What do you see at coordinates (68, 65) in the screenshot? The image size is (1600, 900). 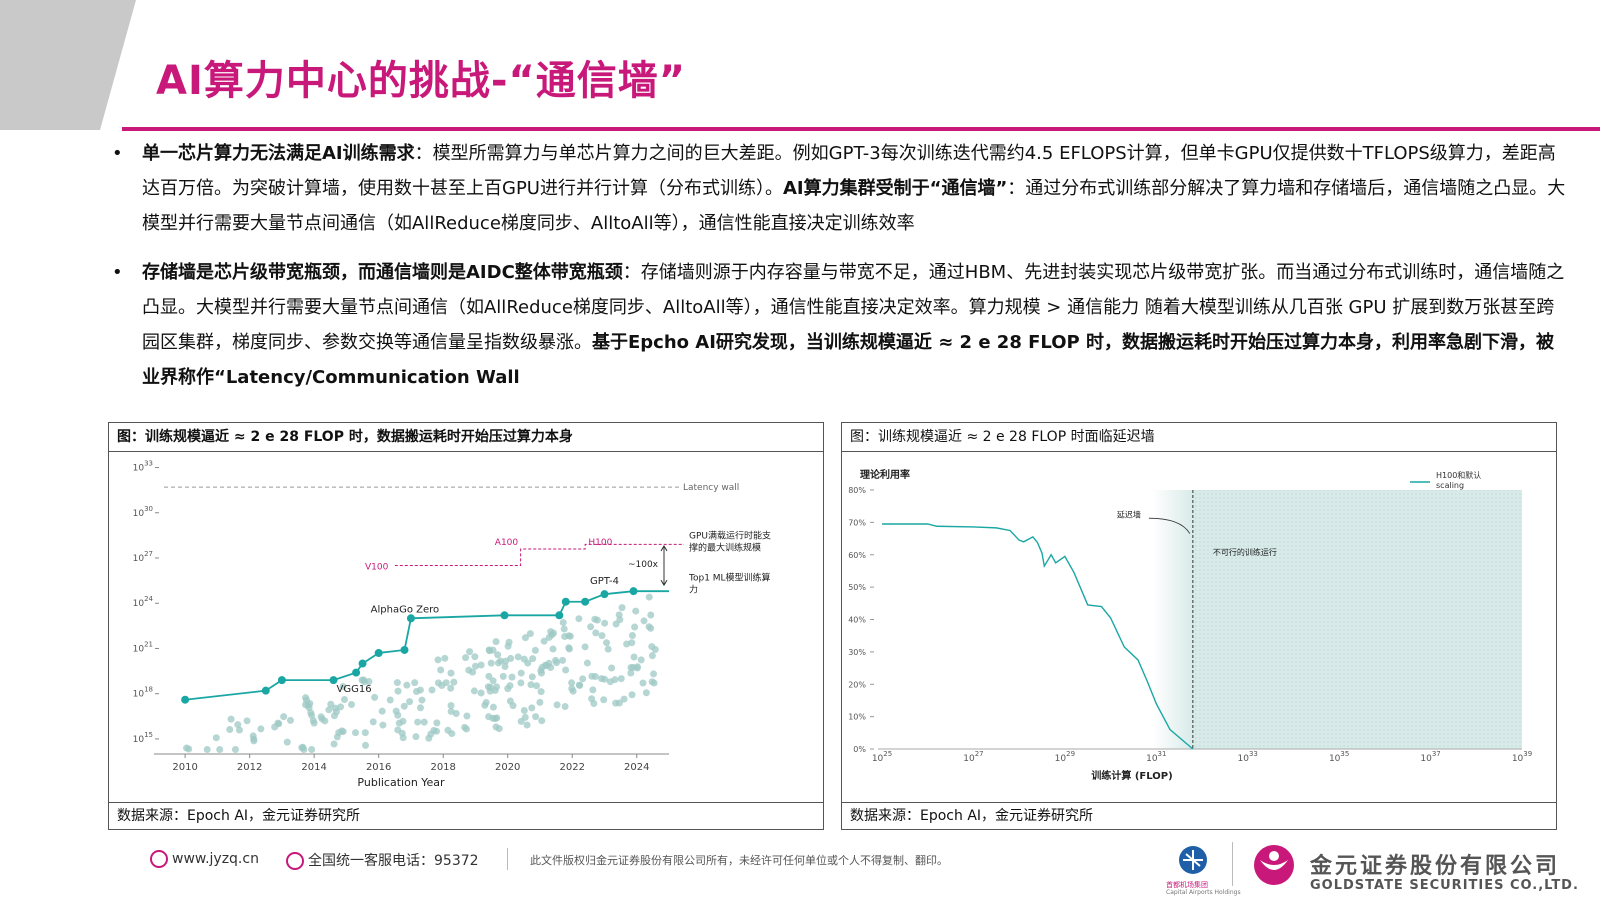 I see `corner-decoration` at bounding box center [68, 65].